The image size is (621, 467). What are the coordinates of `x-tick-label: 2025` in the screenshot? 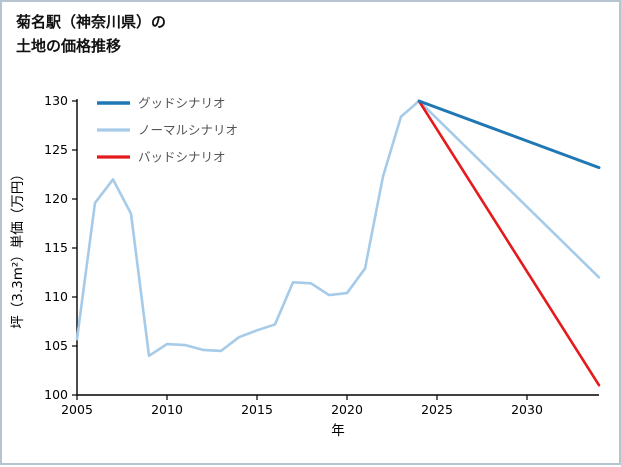 It's located at (437, 409).